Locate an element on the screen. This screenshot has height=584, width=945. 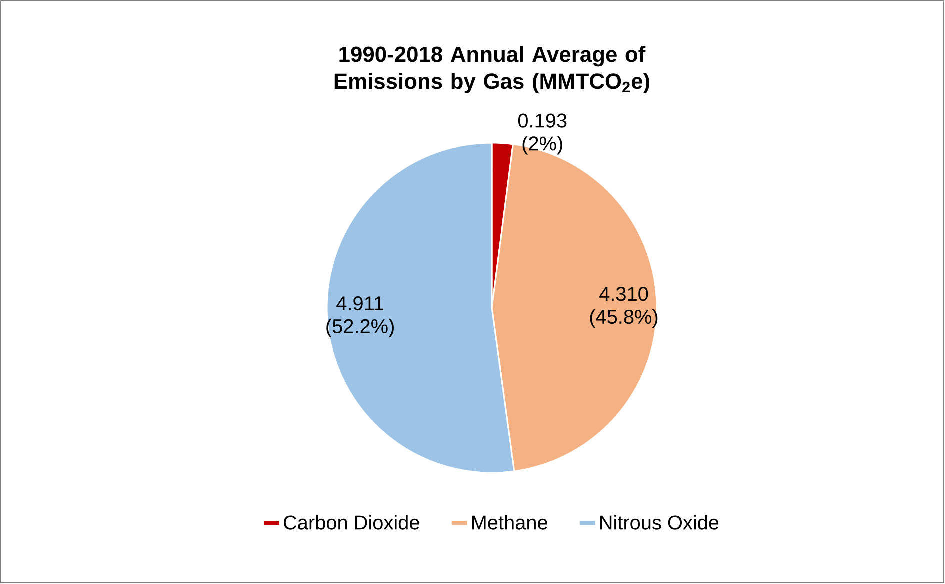
data-label: 0.193 (2%) is located at coordinates (542, 134).